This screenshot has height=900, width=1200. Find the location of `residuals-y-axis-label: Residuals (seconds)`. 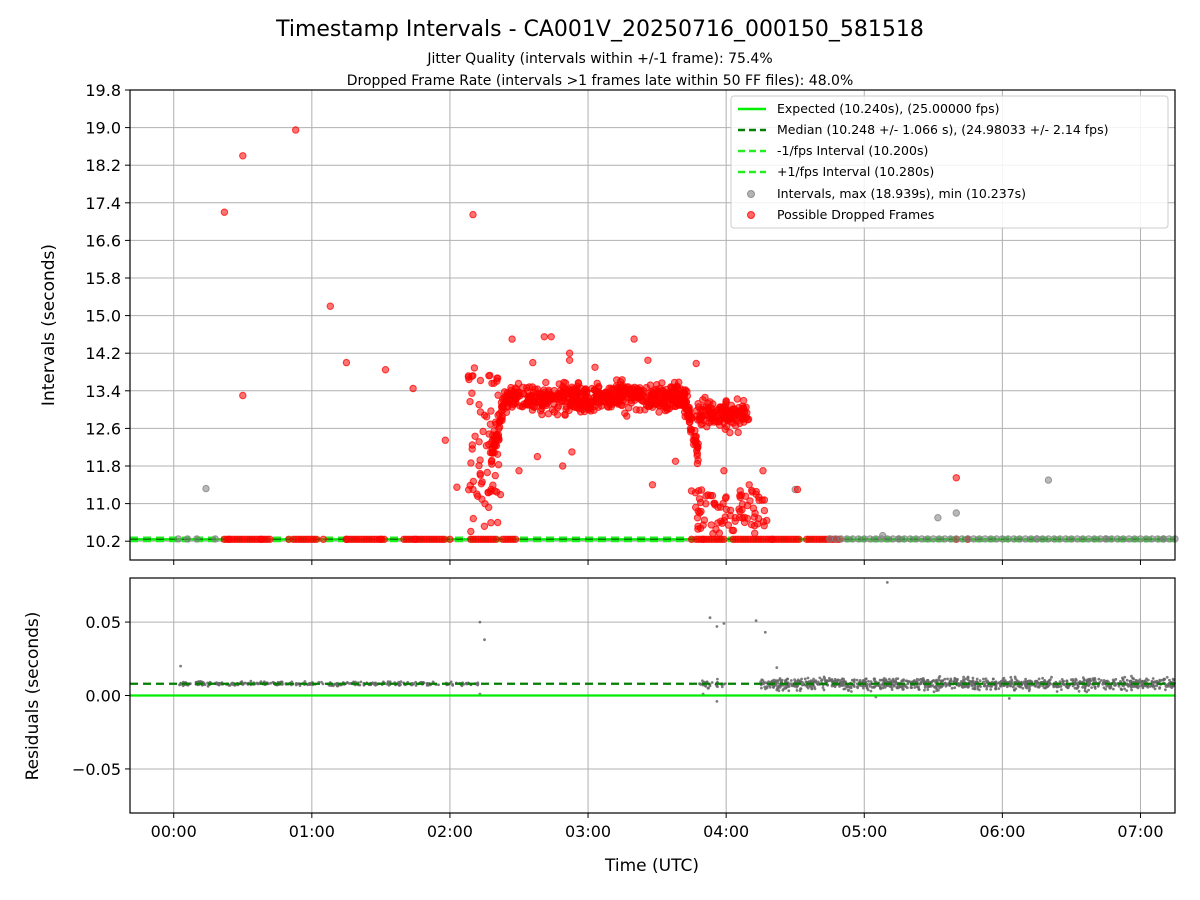

residuals-y-axis-label: Residuals (seconds) is located at coordinates (33, 696).